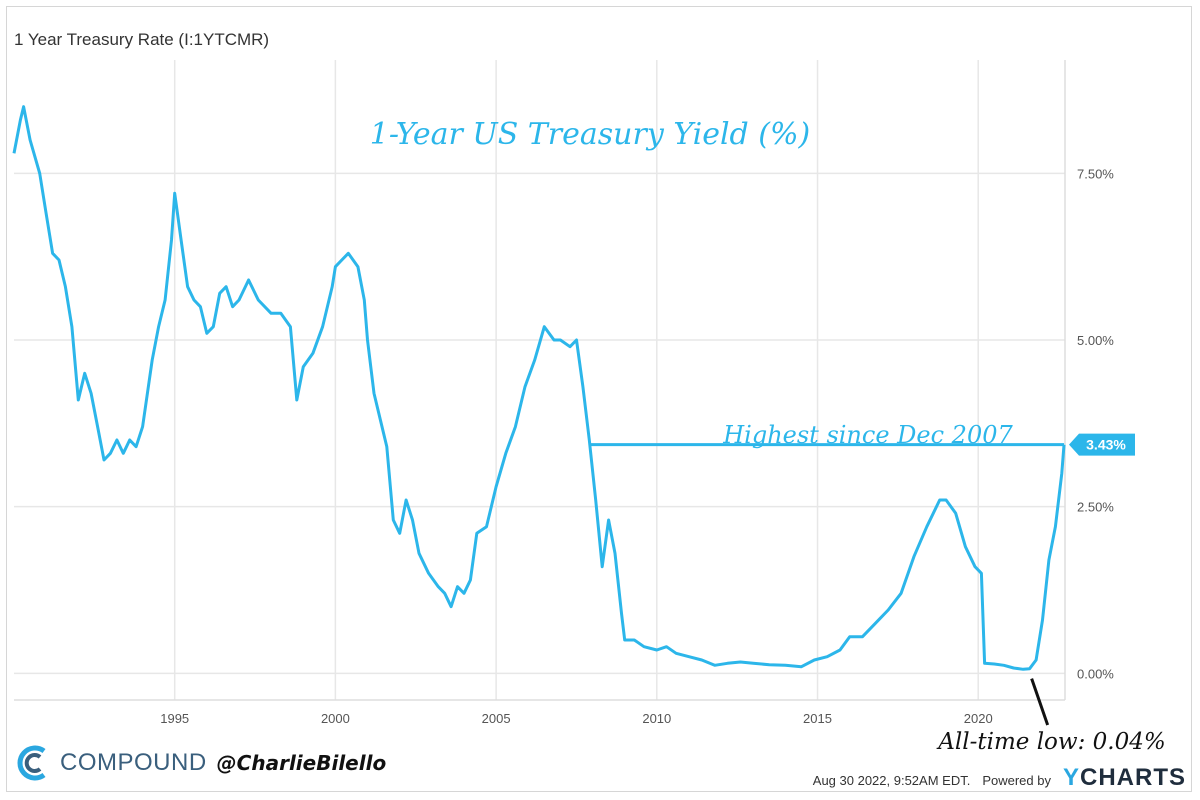 Image resolution: width=1200 pixels, height=800 pixels. Describe the element at coordinates (1095, 340) in the screenshot. I see `y-tick-label-5.00%: 5.00%` at that location.